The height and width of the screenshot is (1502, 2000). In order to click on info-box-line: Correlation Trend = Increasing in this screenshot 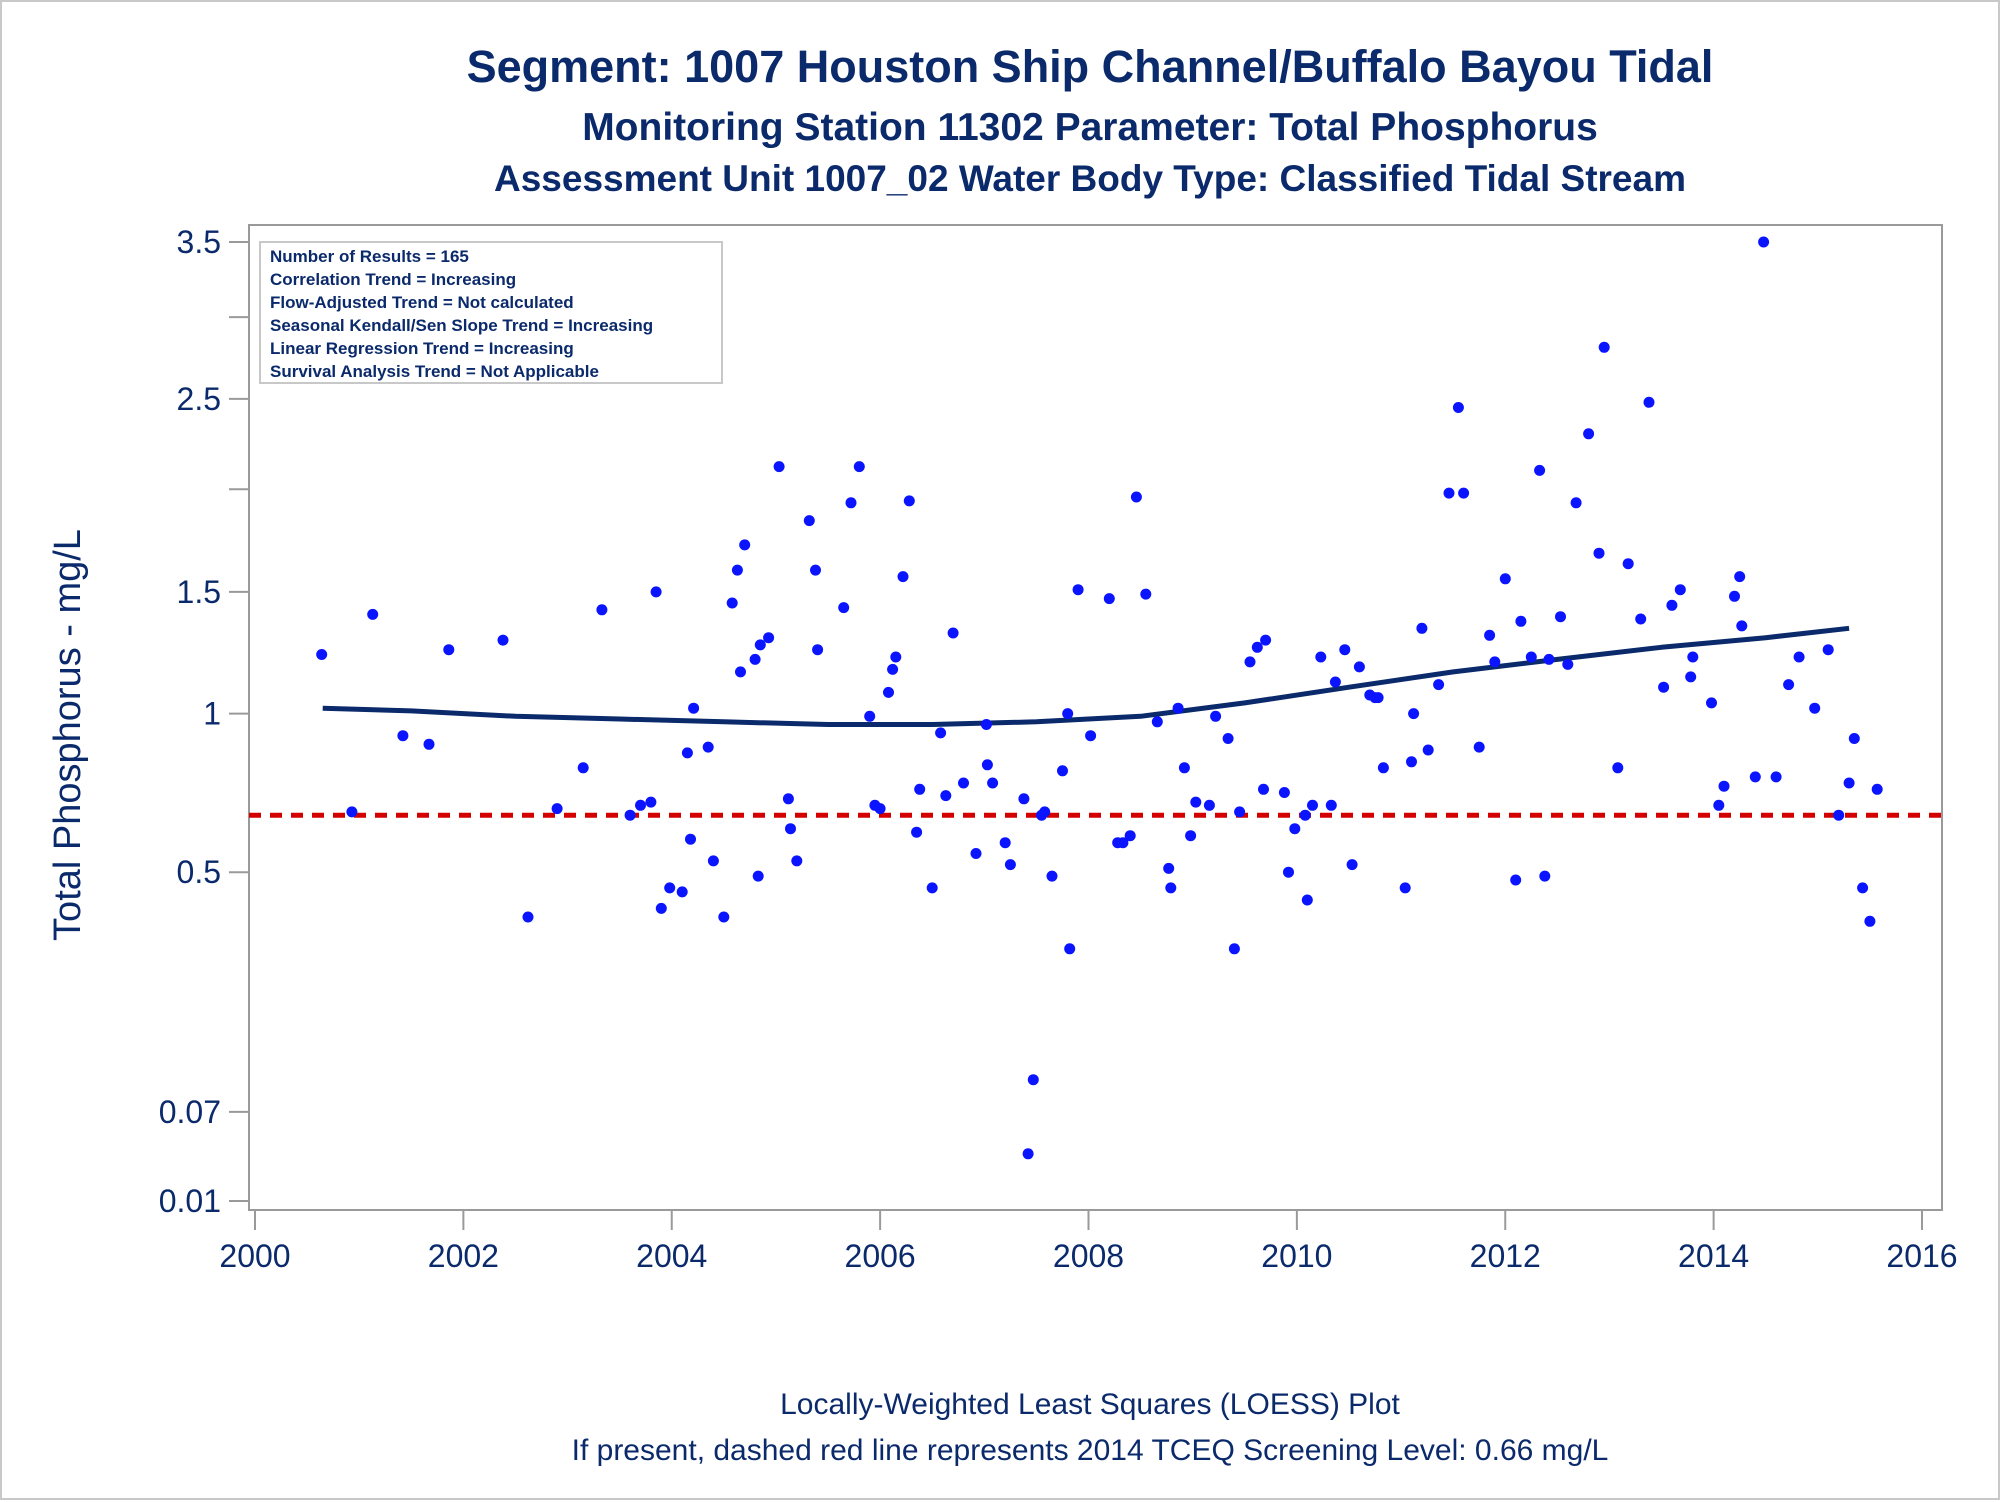, I will do `click(393, 279)`.